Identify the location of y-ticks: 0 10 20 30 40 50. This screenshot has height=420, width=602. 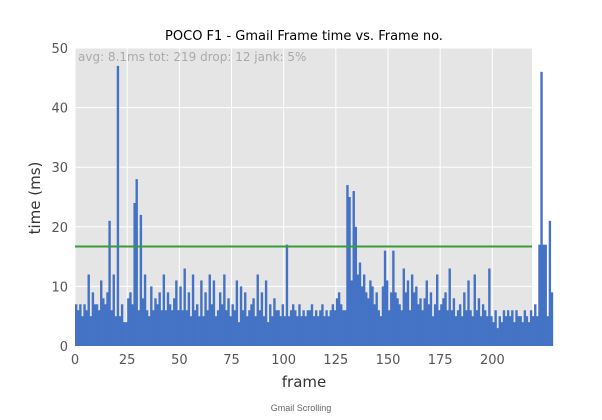
(59, 198).